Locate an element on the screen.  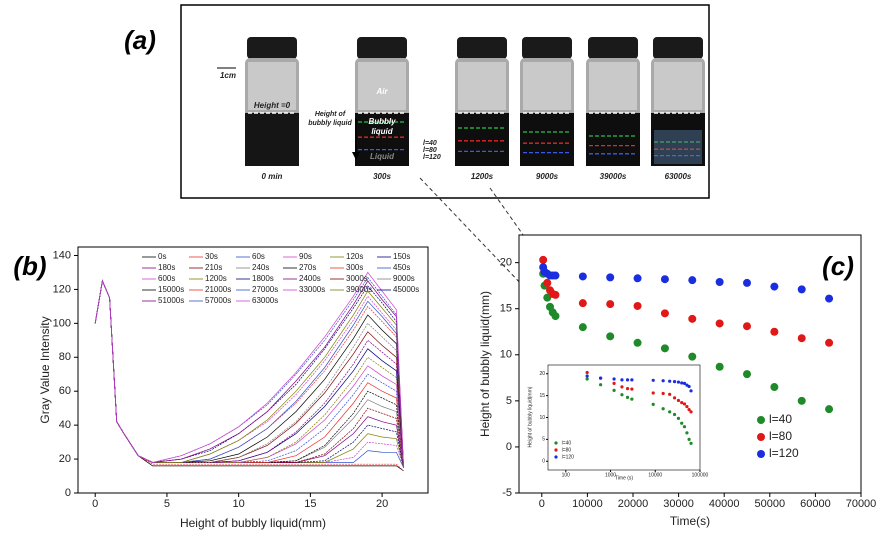
bubble-haze is located at coordinates (678, 147).